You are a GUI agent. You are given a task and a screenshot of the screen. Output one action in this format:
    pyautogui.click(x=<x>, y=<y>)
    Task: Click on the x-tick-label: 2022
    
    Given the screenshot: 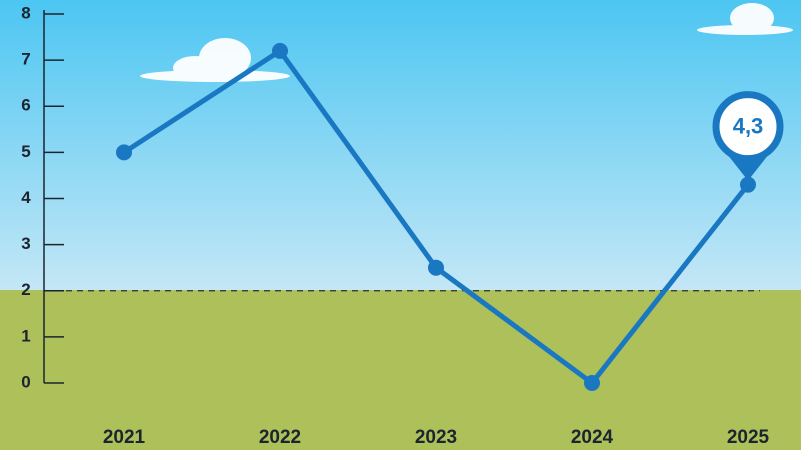 What is the action you would take?
    pyautogui.click(x=280, y=437)
    